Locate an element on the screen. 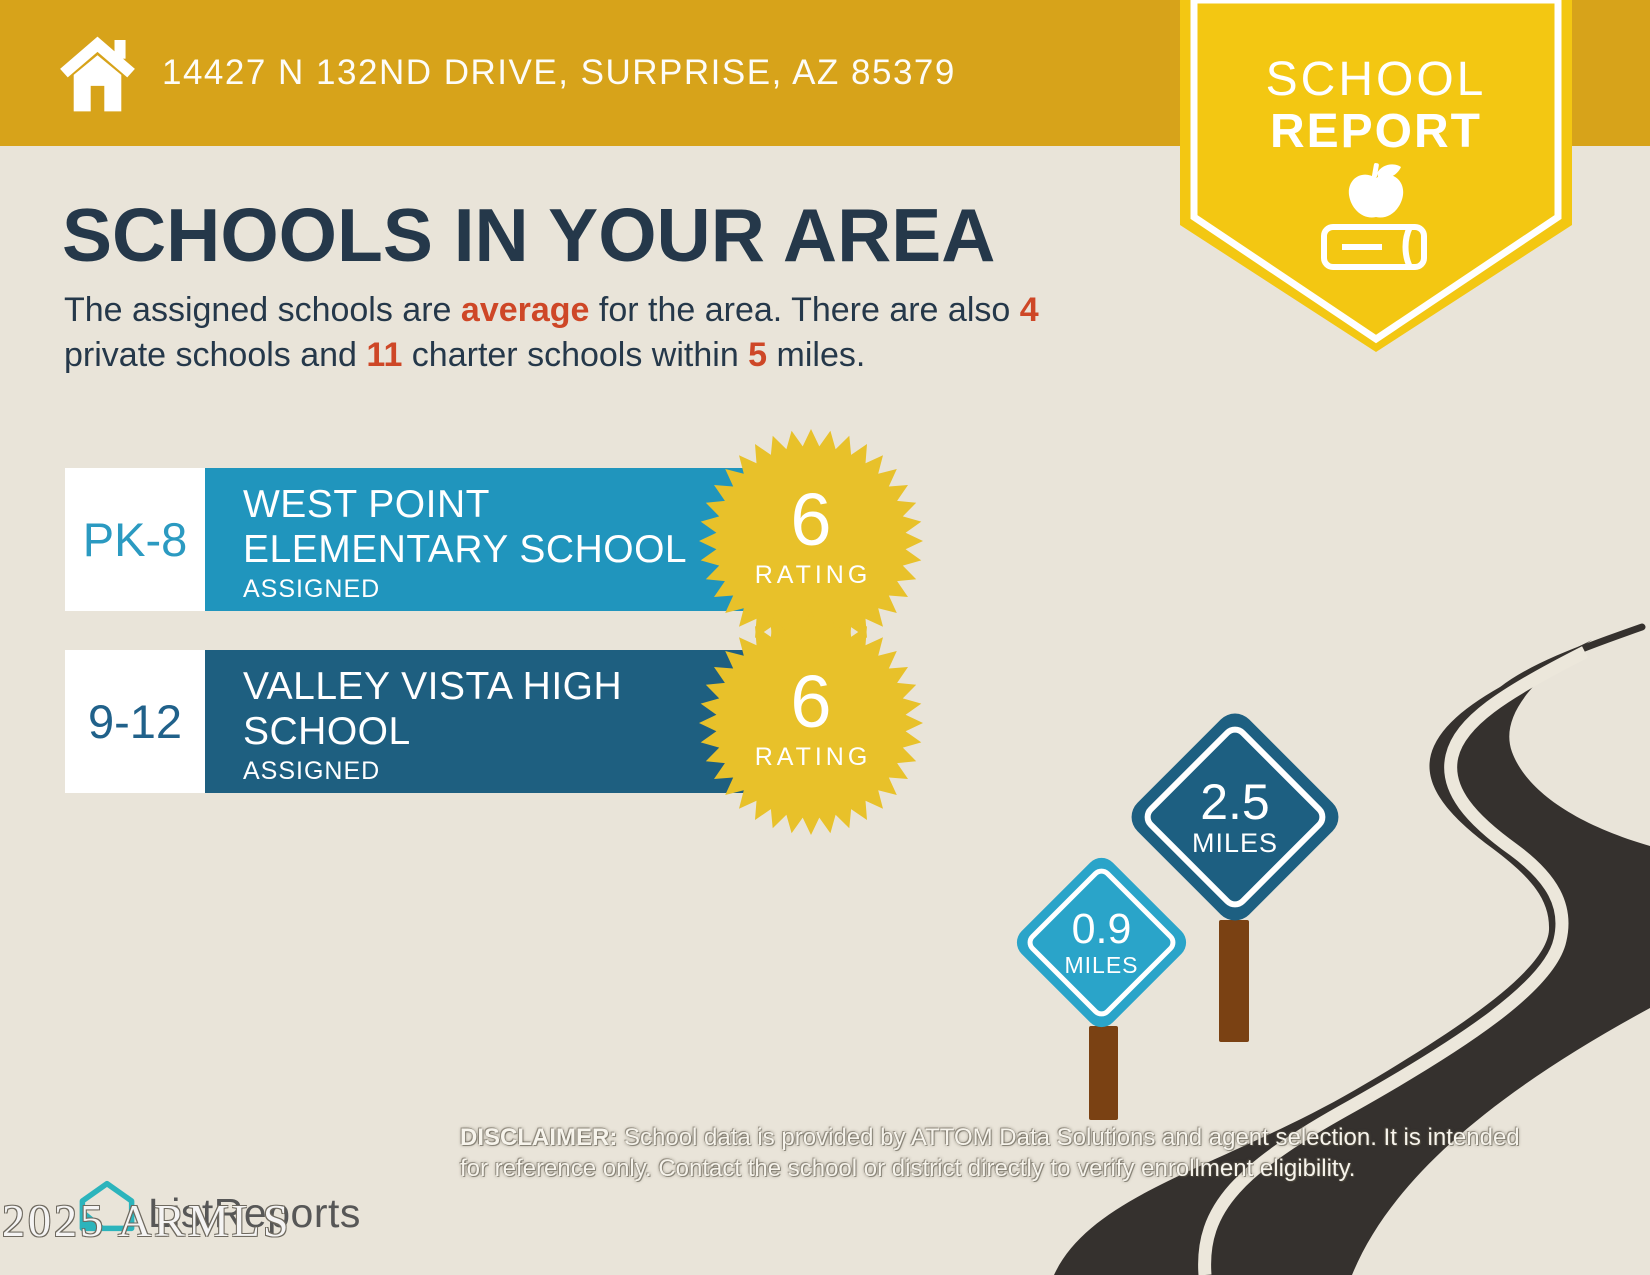 The image size is (1650, 1275). home-icon is located at coordinates (97, 74).